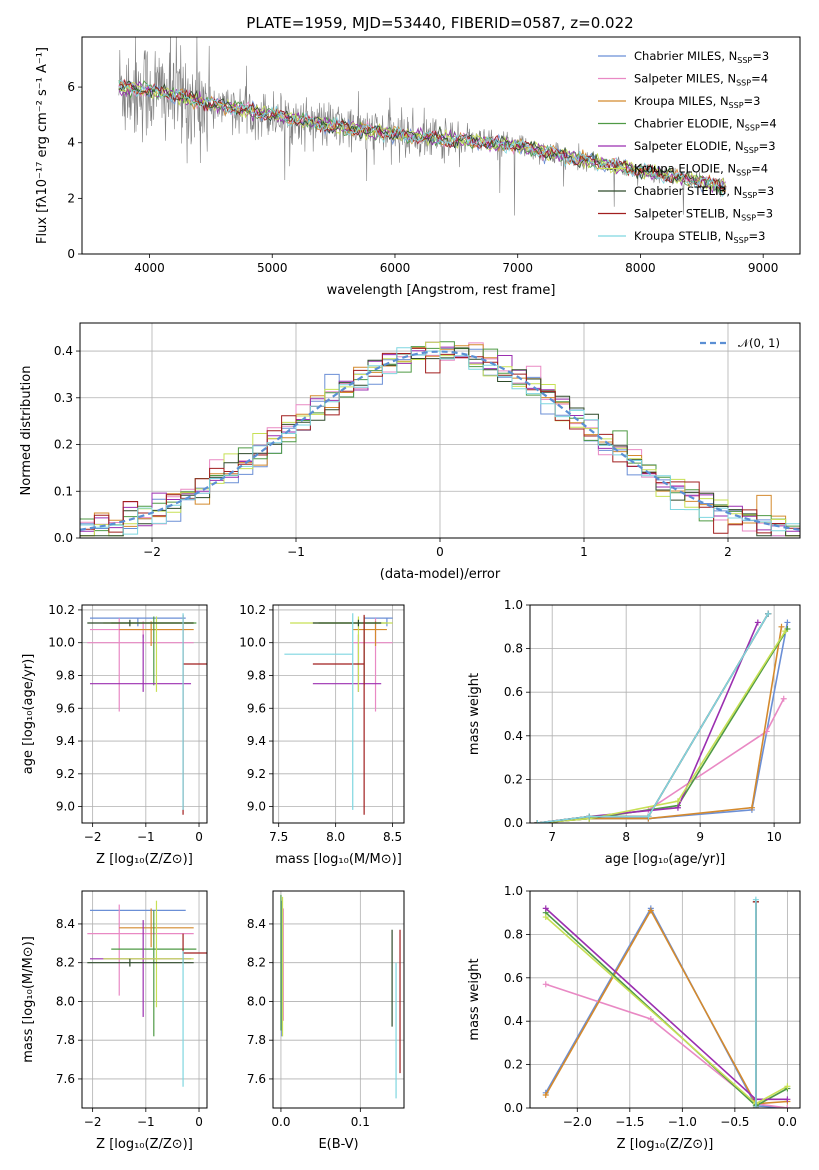 The height and width of the screenshot is (1170, 819). I want to click on plot-area-residuals, so click(440, 439).